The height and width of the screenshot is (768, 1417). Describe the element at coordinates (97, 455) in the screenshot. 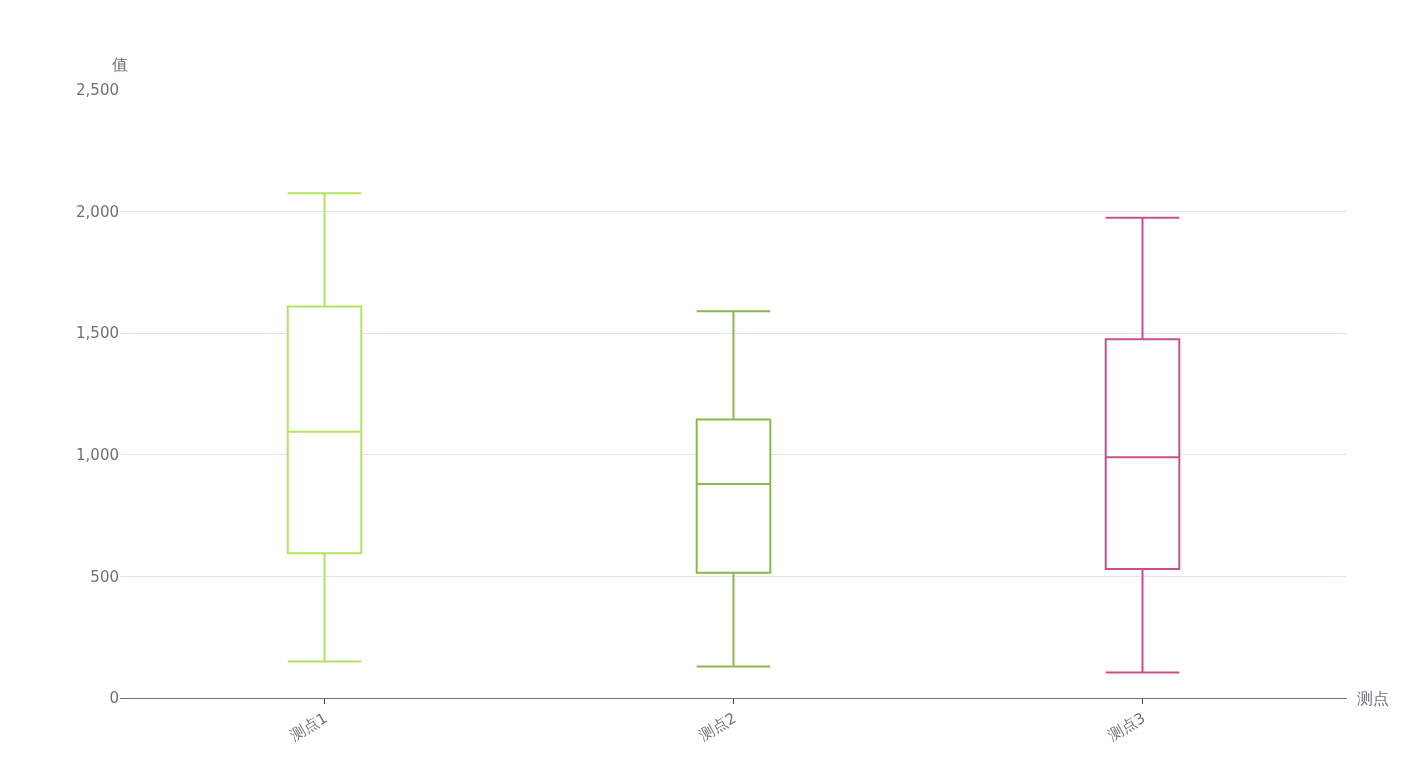

I see `y-tick-label: 1,000` at that location.